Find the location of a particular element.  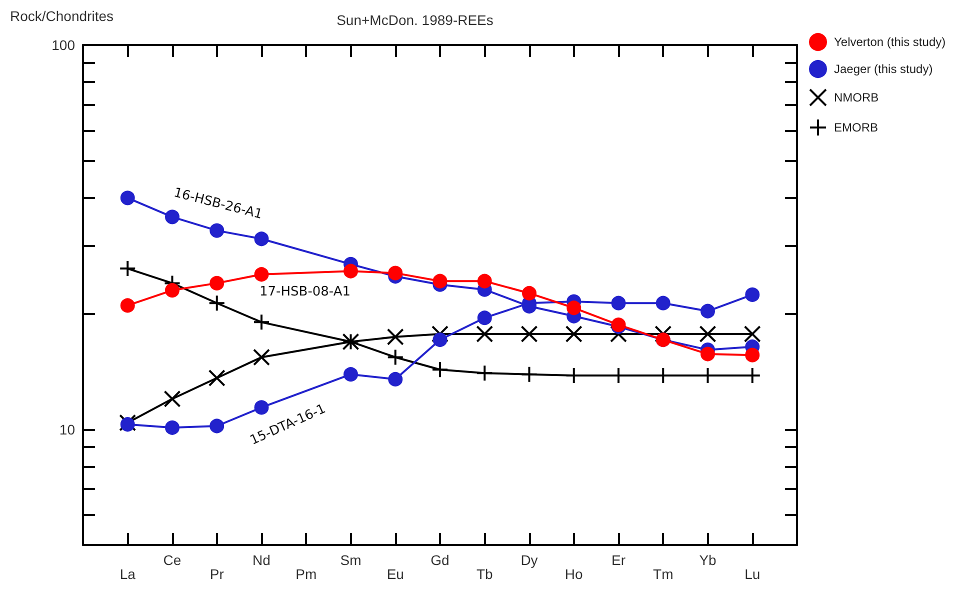

x-tick-label: Eu is located at coordinates (395, 574).